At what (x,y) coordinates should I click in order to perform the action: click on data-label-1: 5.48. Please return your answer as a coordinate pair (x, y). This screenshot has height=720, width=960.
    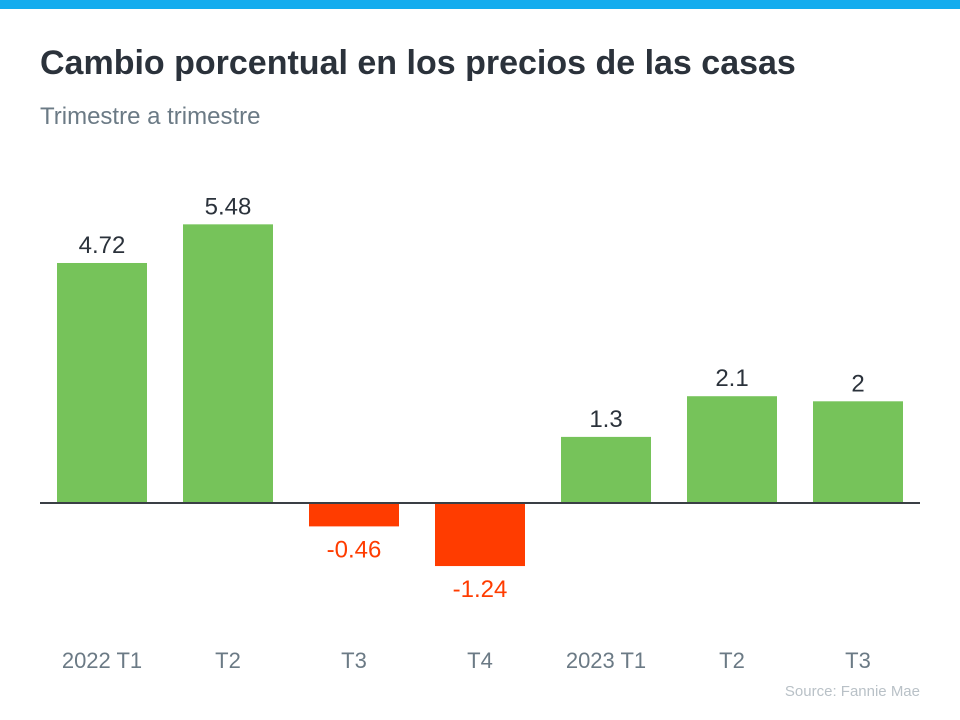
    Looking at the image, I should click on (228, 206).